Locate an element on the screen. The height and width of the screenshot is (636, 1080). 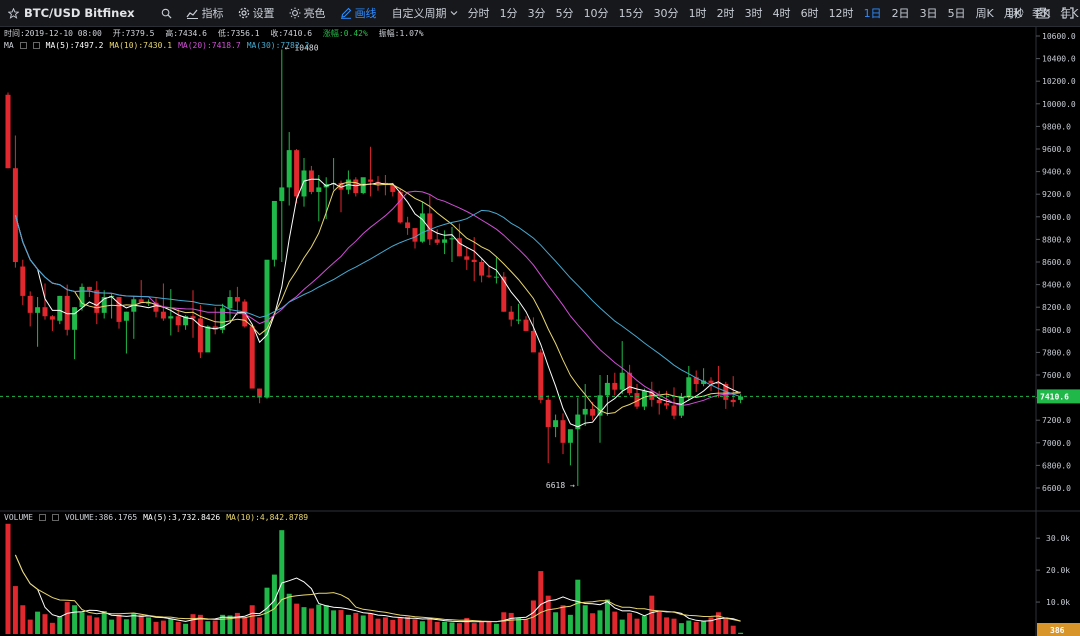
price-tick-label: 8600.0 is located at coordinates (1056, 262).